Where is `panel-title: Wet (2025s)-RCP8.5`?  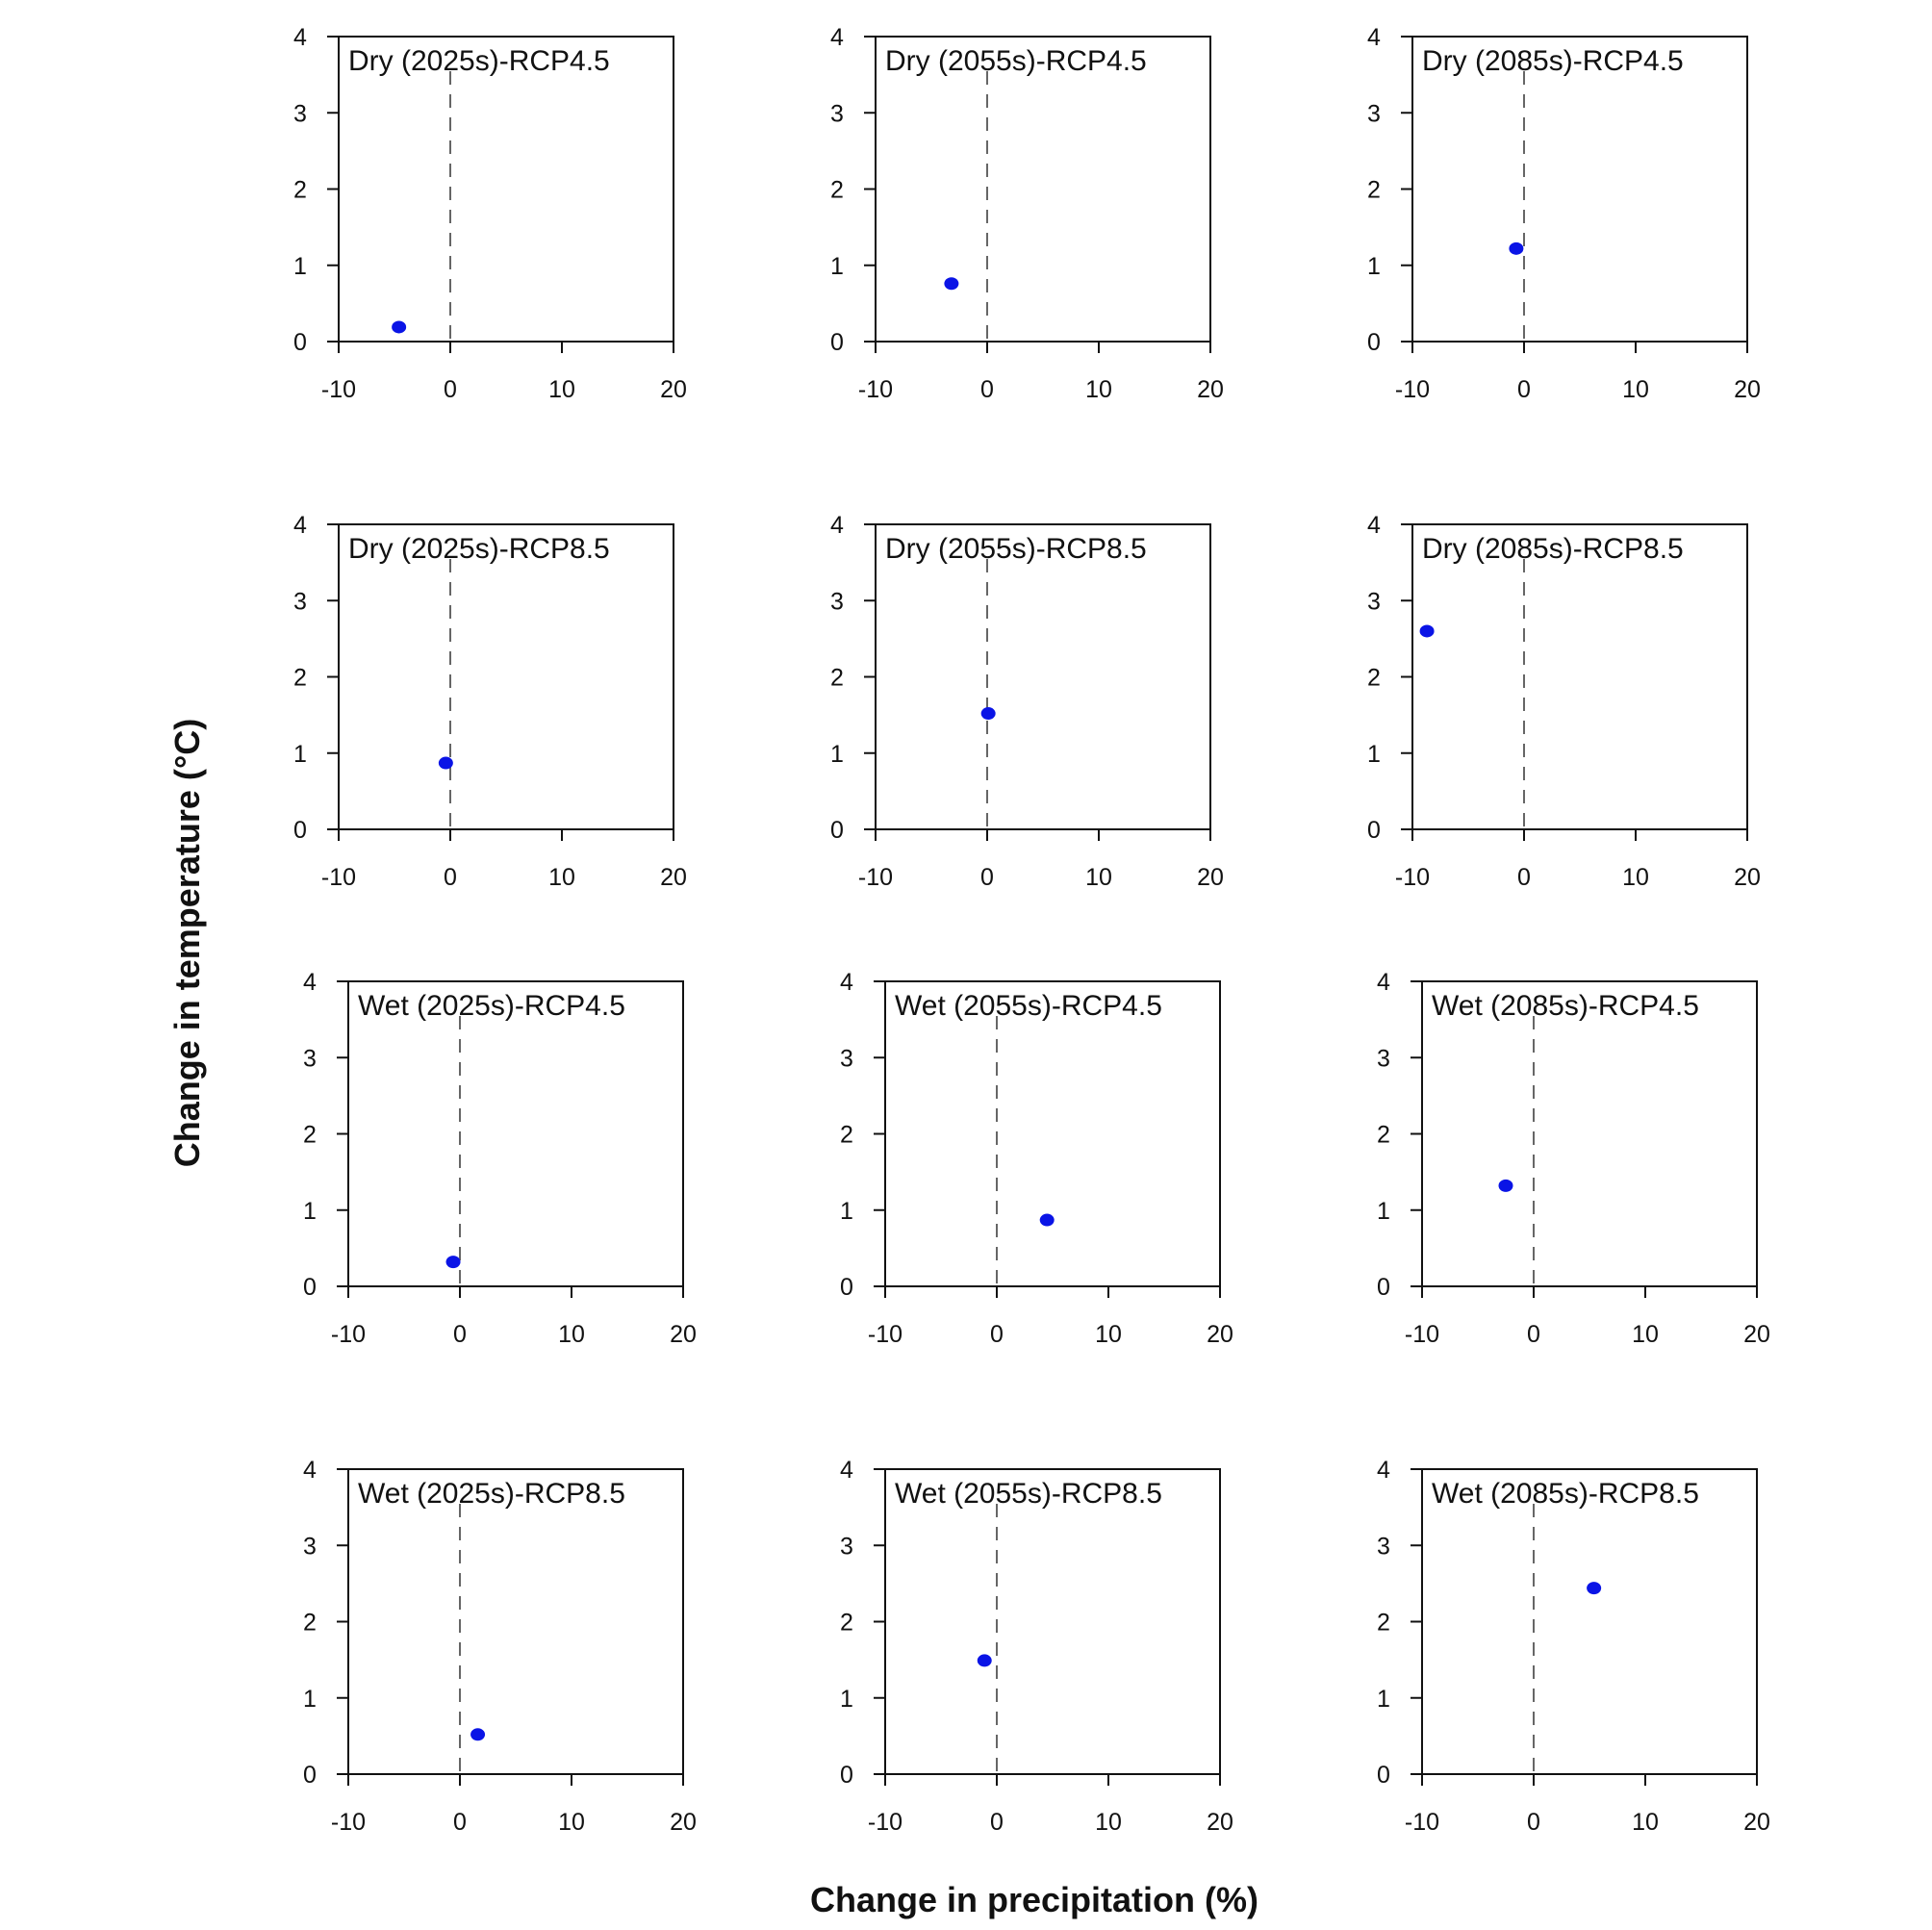
panel-title: Wet (2025s)-RCP8.5 is located at coordinates (491, 1494).